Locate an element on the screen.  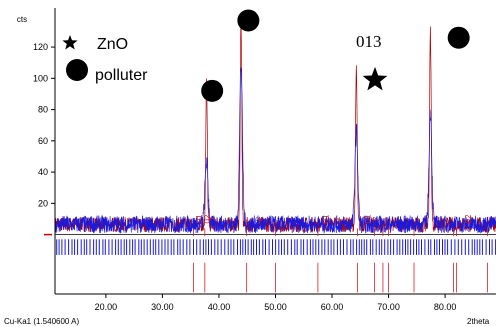
x-axis-label-right: 2theta is located at coordinates (478, 321).